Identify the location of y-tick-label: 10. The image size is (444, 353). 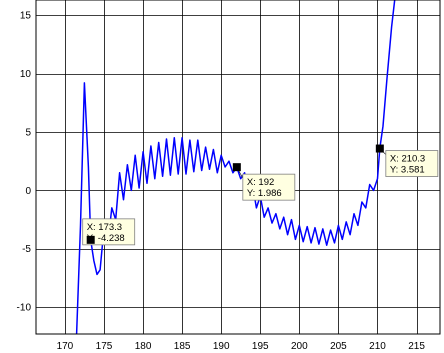
(26, 74).